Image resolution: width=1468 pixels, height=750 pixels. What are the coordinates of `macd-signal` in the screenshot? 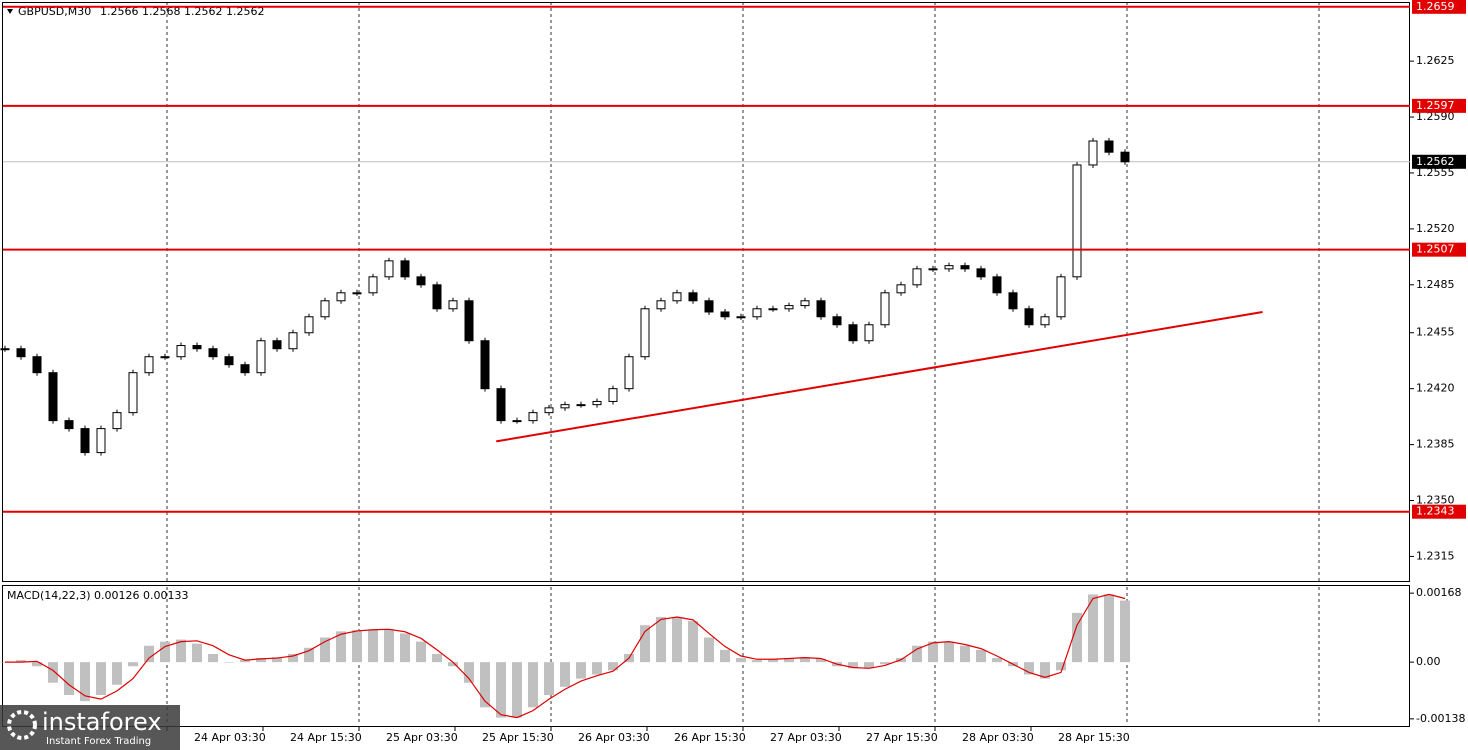 It's located at (565, 656).